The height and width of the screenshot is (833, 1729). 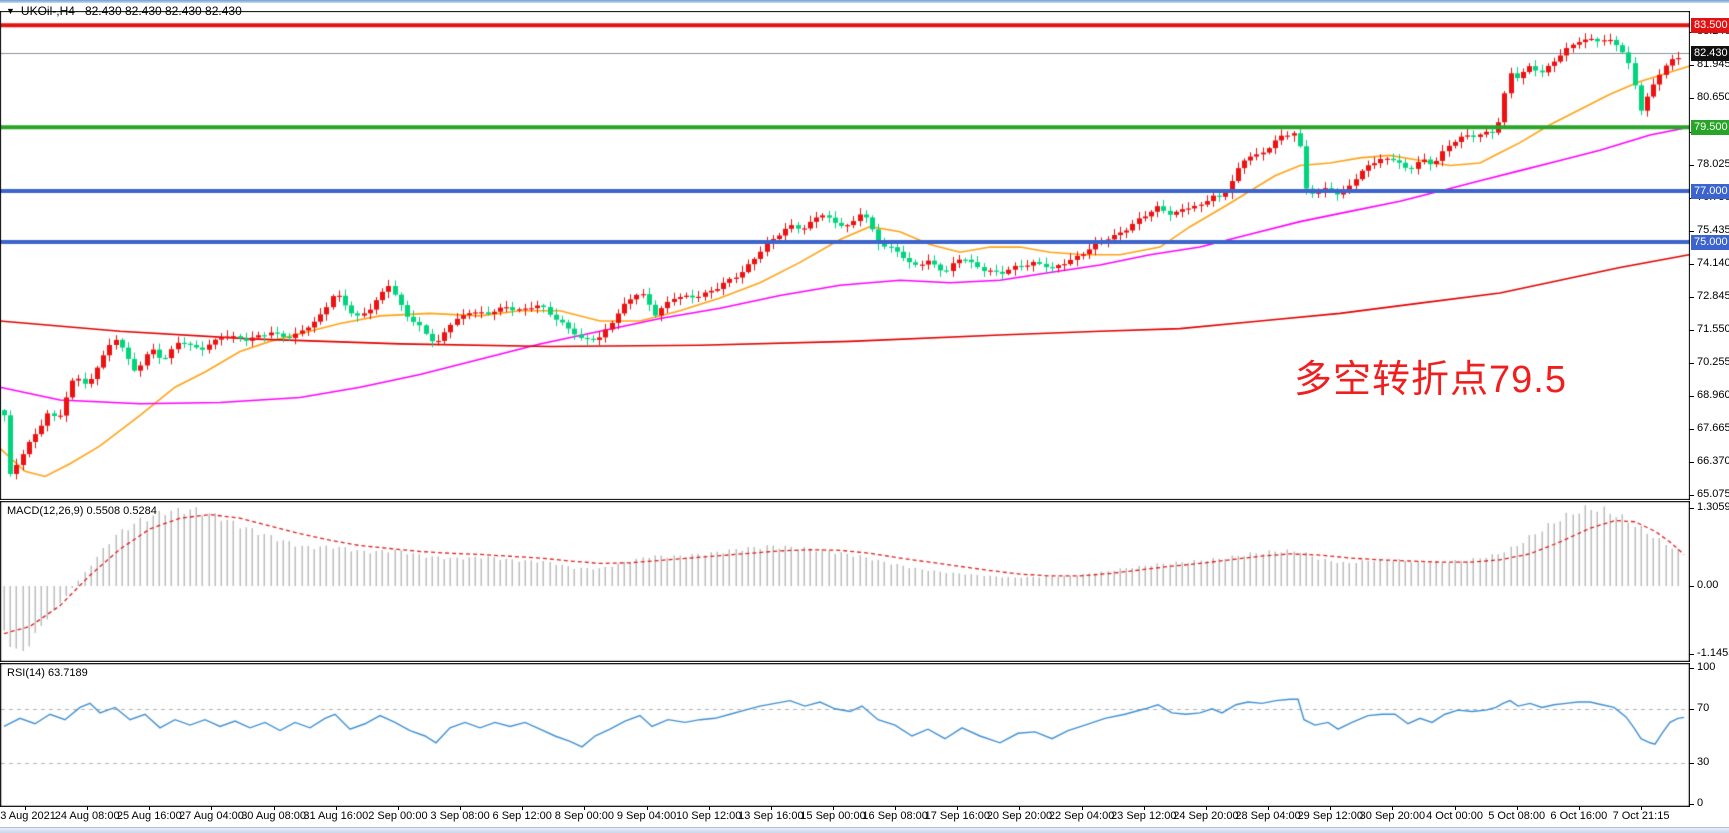 What do you see at coordinates (1330, 816) in the screenshot?
I see `time-axis-label: 29 Sep 12:00` at bounding box center [1330, 816].